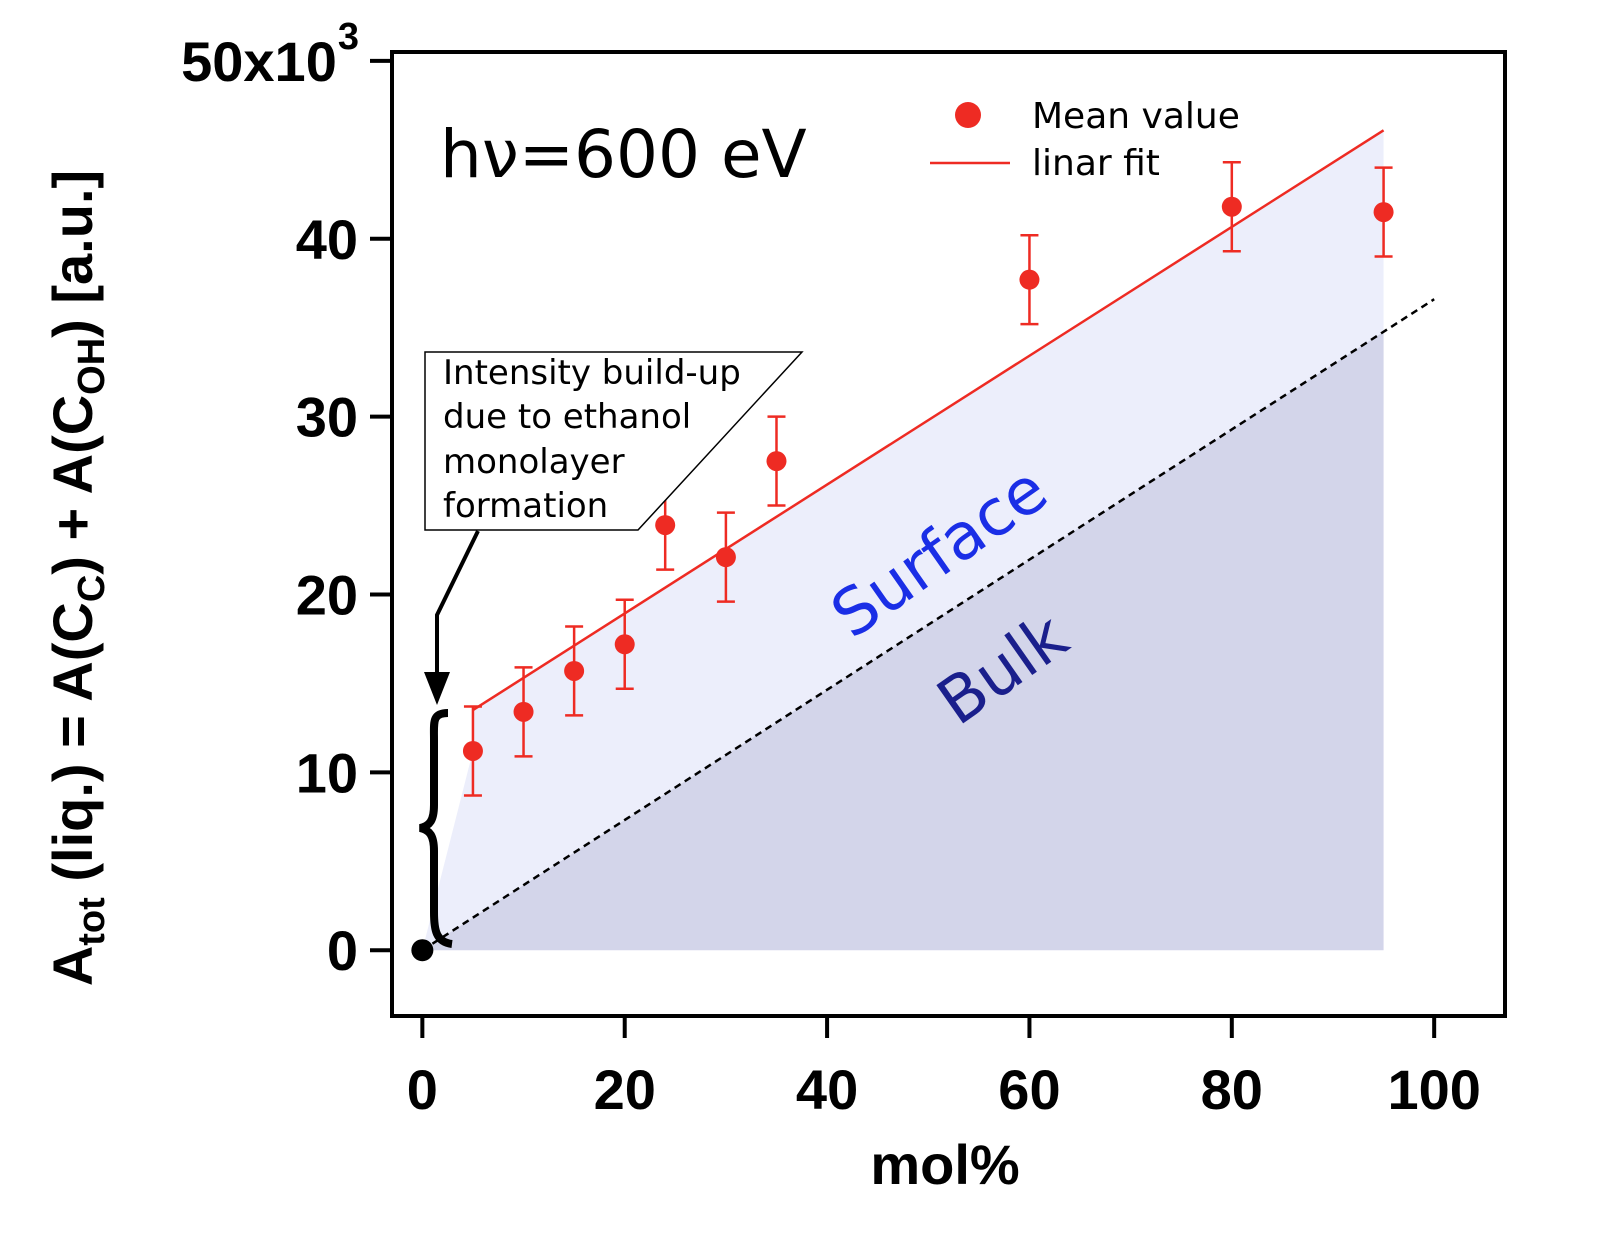  What do you see at coordinates (72, 966) in the screenshot?
I see `y-axis-title-a: A` at bounding box center [72, 966].